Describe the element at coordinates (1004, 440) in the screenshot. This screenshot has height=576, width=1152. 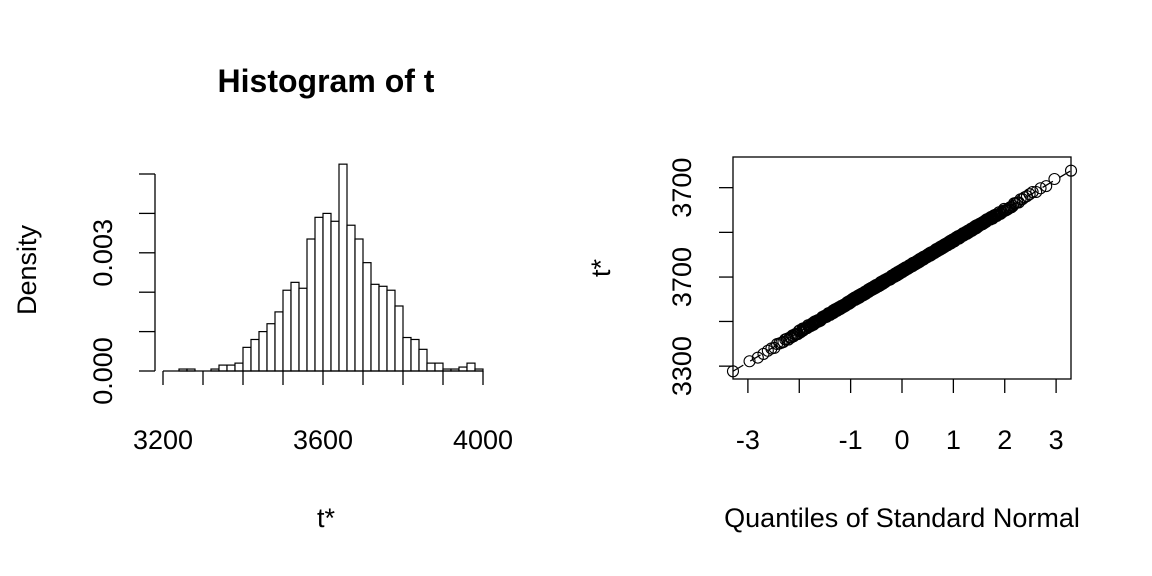
I see `qq-x-tick-label: 2` at that location.